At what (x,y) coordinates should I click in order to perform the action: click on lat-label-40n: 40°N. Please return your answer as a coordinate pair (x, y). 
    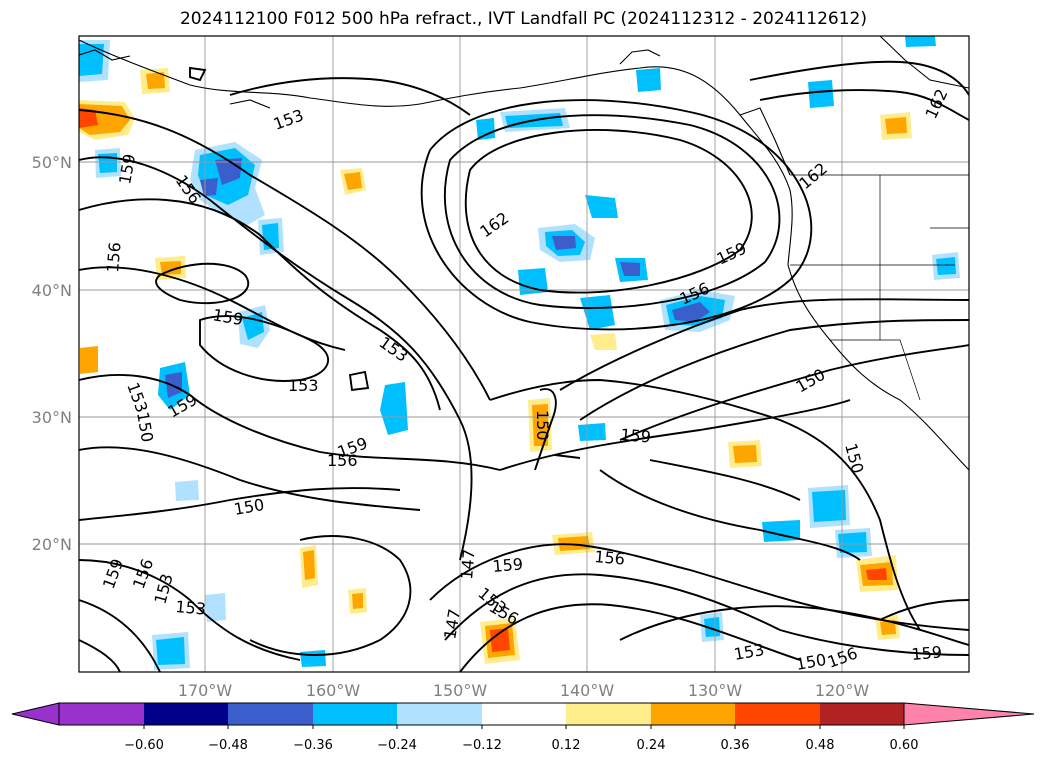
    Looking at the image, I should click on (52, 290).